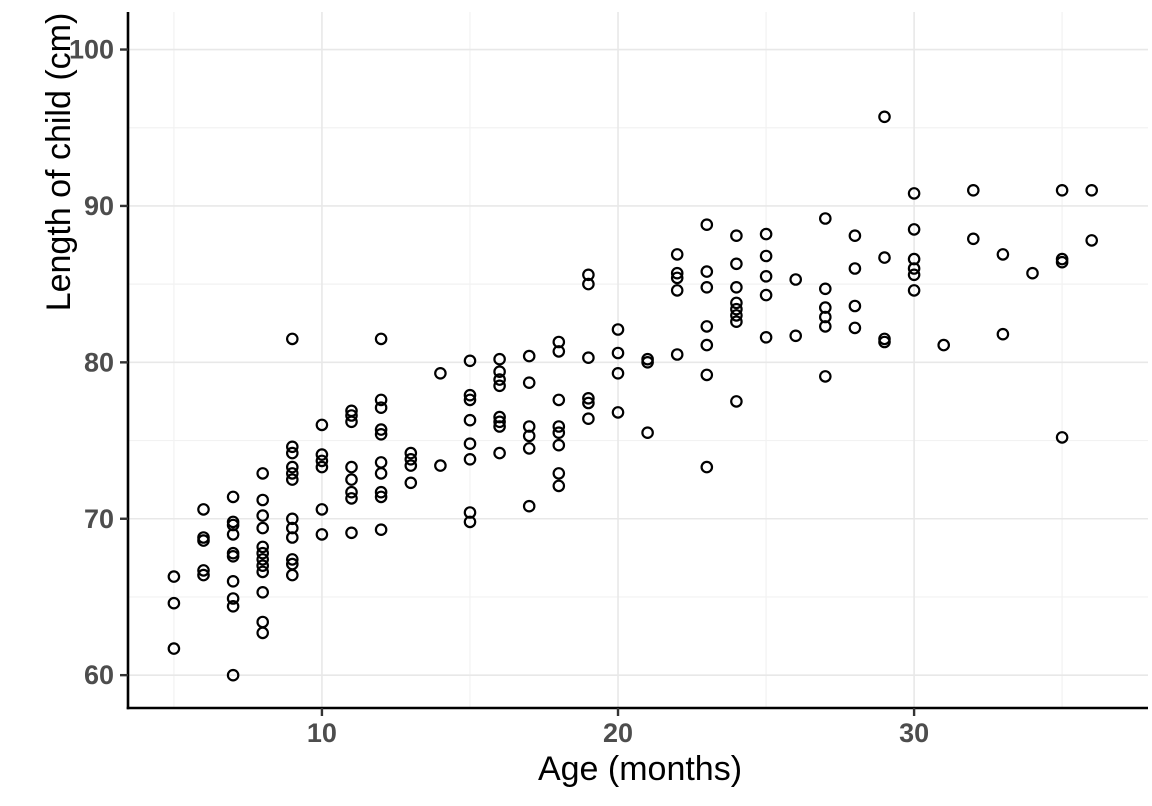 This screenshot has height=806, width=1152. What do you see at coordinates (914, 733) in the screenshot?
I see `x-tick-label: 30` at bounding box center [914, 733].